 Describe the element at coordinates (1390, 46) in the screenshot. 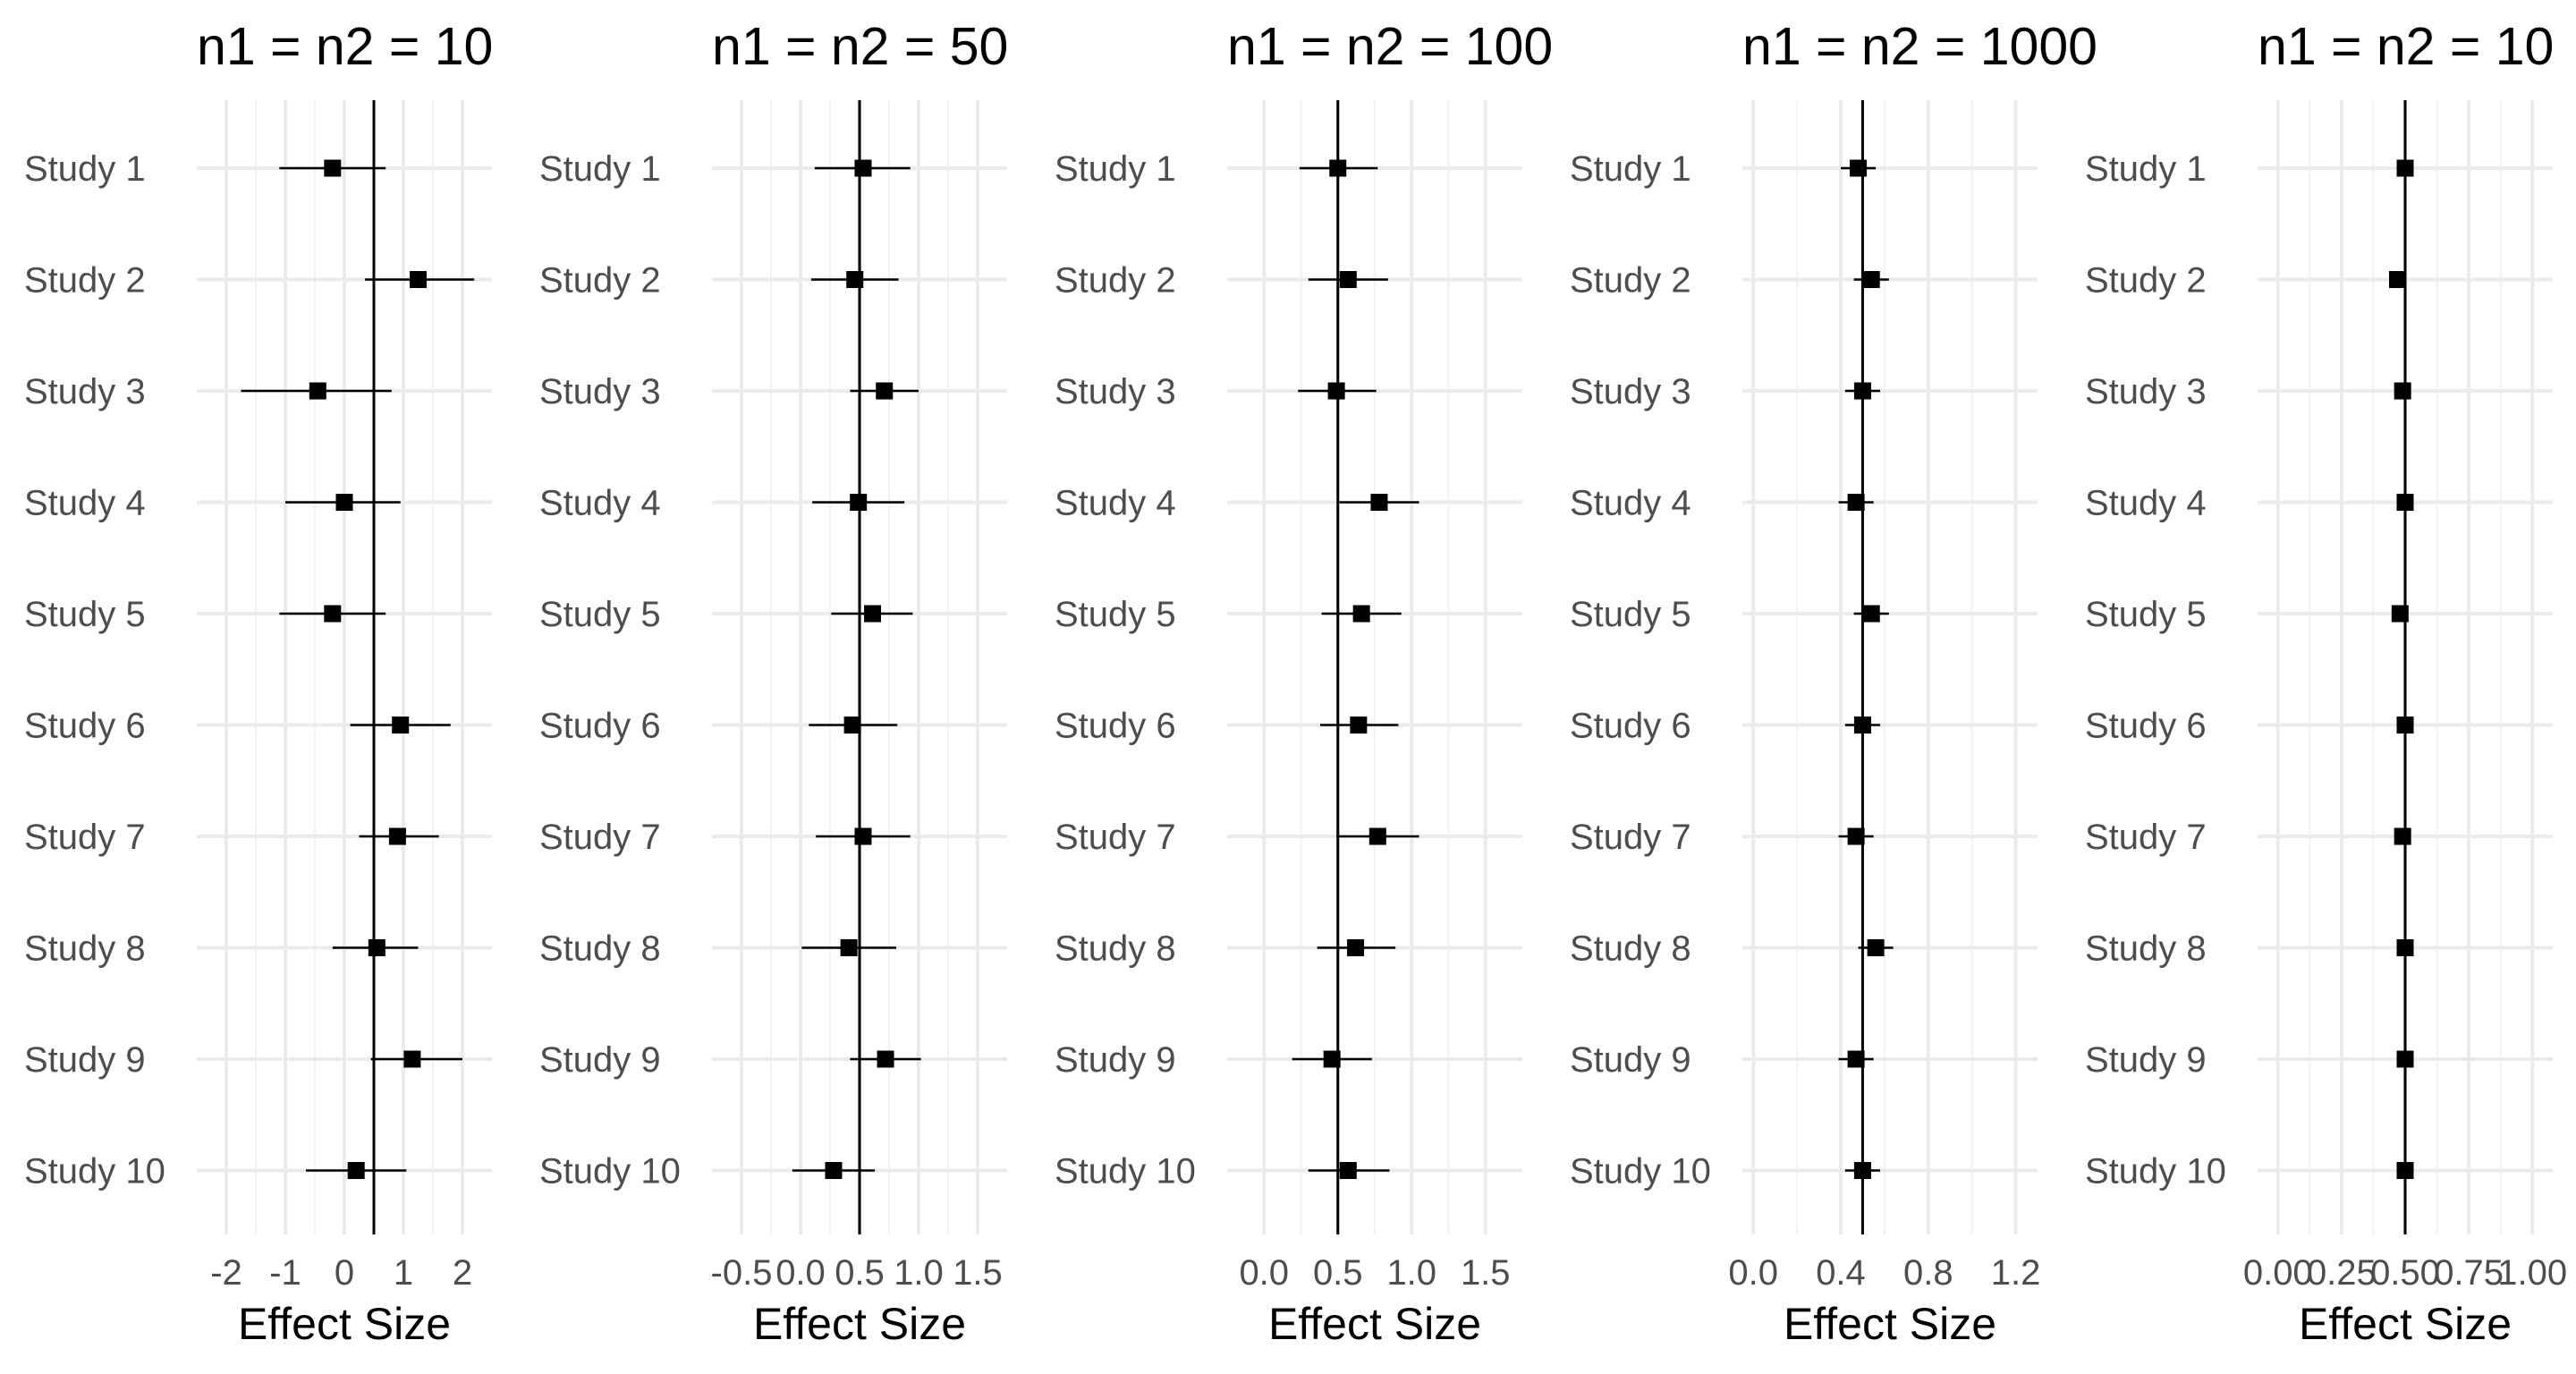

I see `panel-title: n1 = n2 = 100` at that location.